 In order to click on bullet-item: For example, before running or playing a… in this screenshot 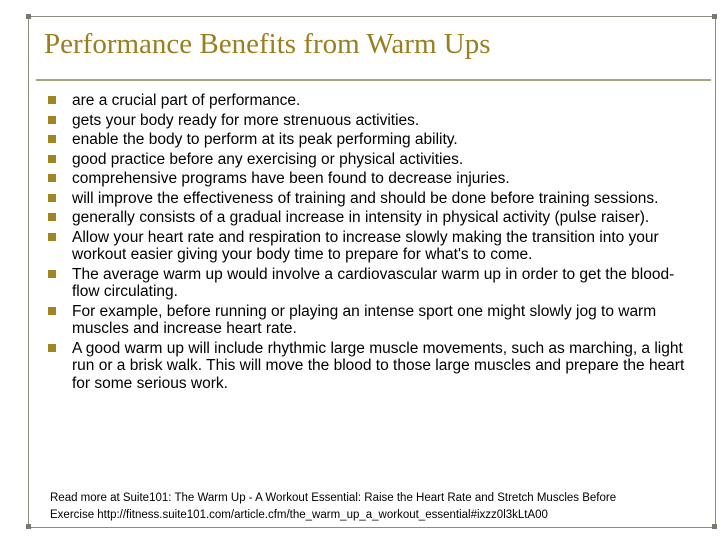, I will do `click(366, 320)`.